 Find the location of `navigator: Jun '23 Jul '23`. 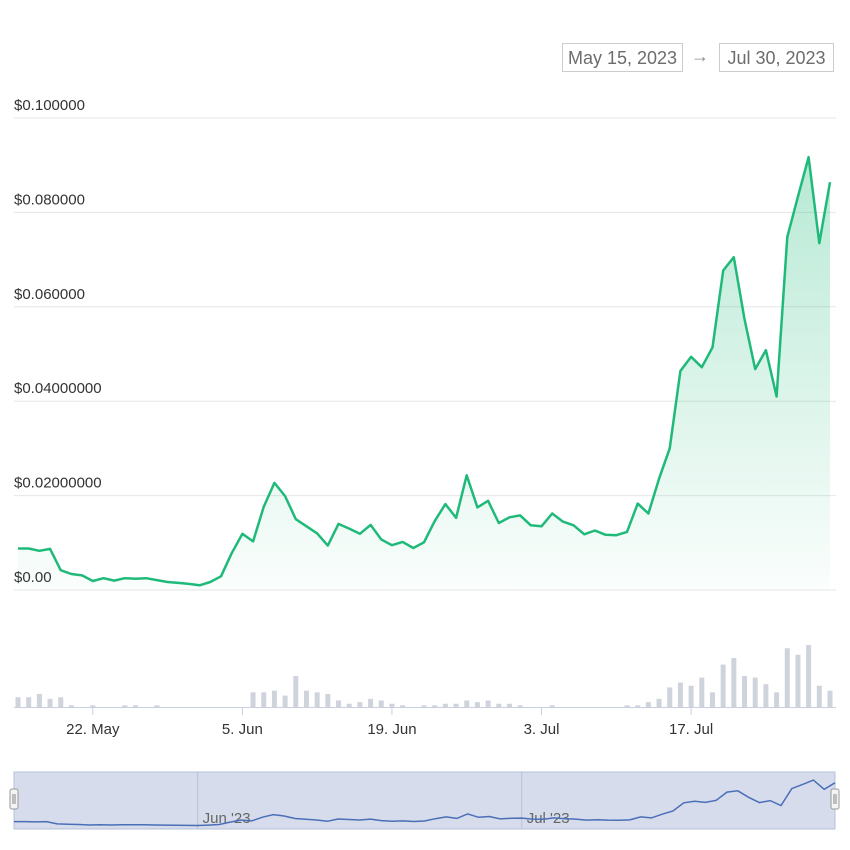

navigator: Jun '23 Jul '23 is located at coordinates (424, 800).